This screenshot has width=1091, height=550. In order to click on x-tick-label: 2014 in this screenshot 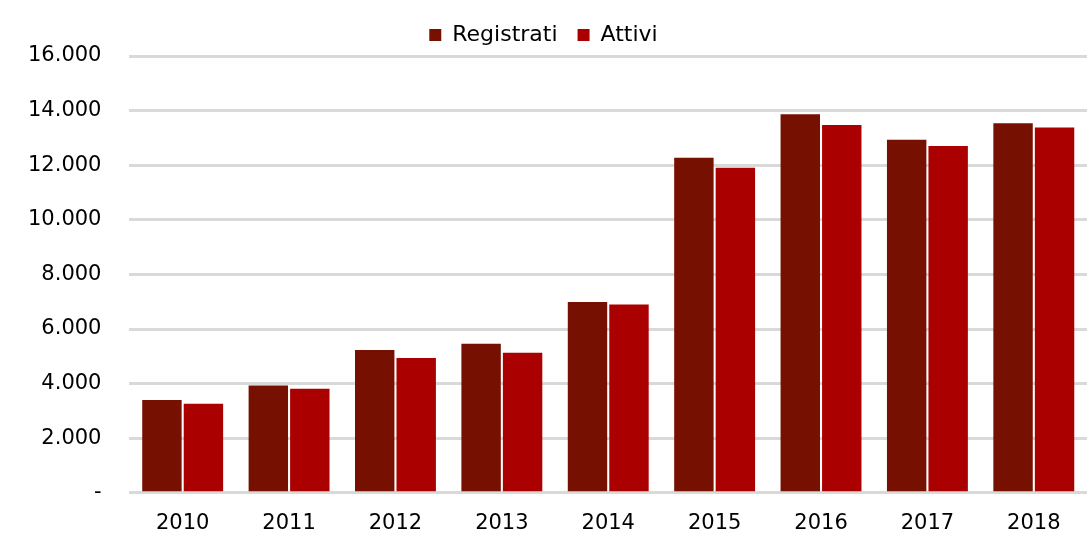, I will do `click(608, 521)`.